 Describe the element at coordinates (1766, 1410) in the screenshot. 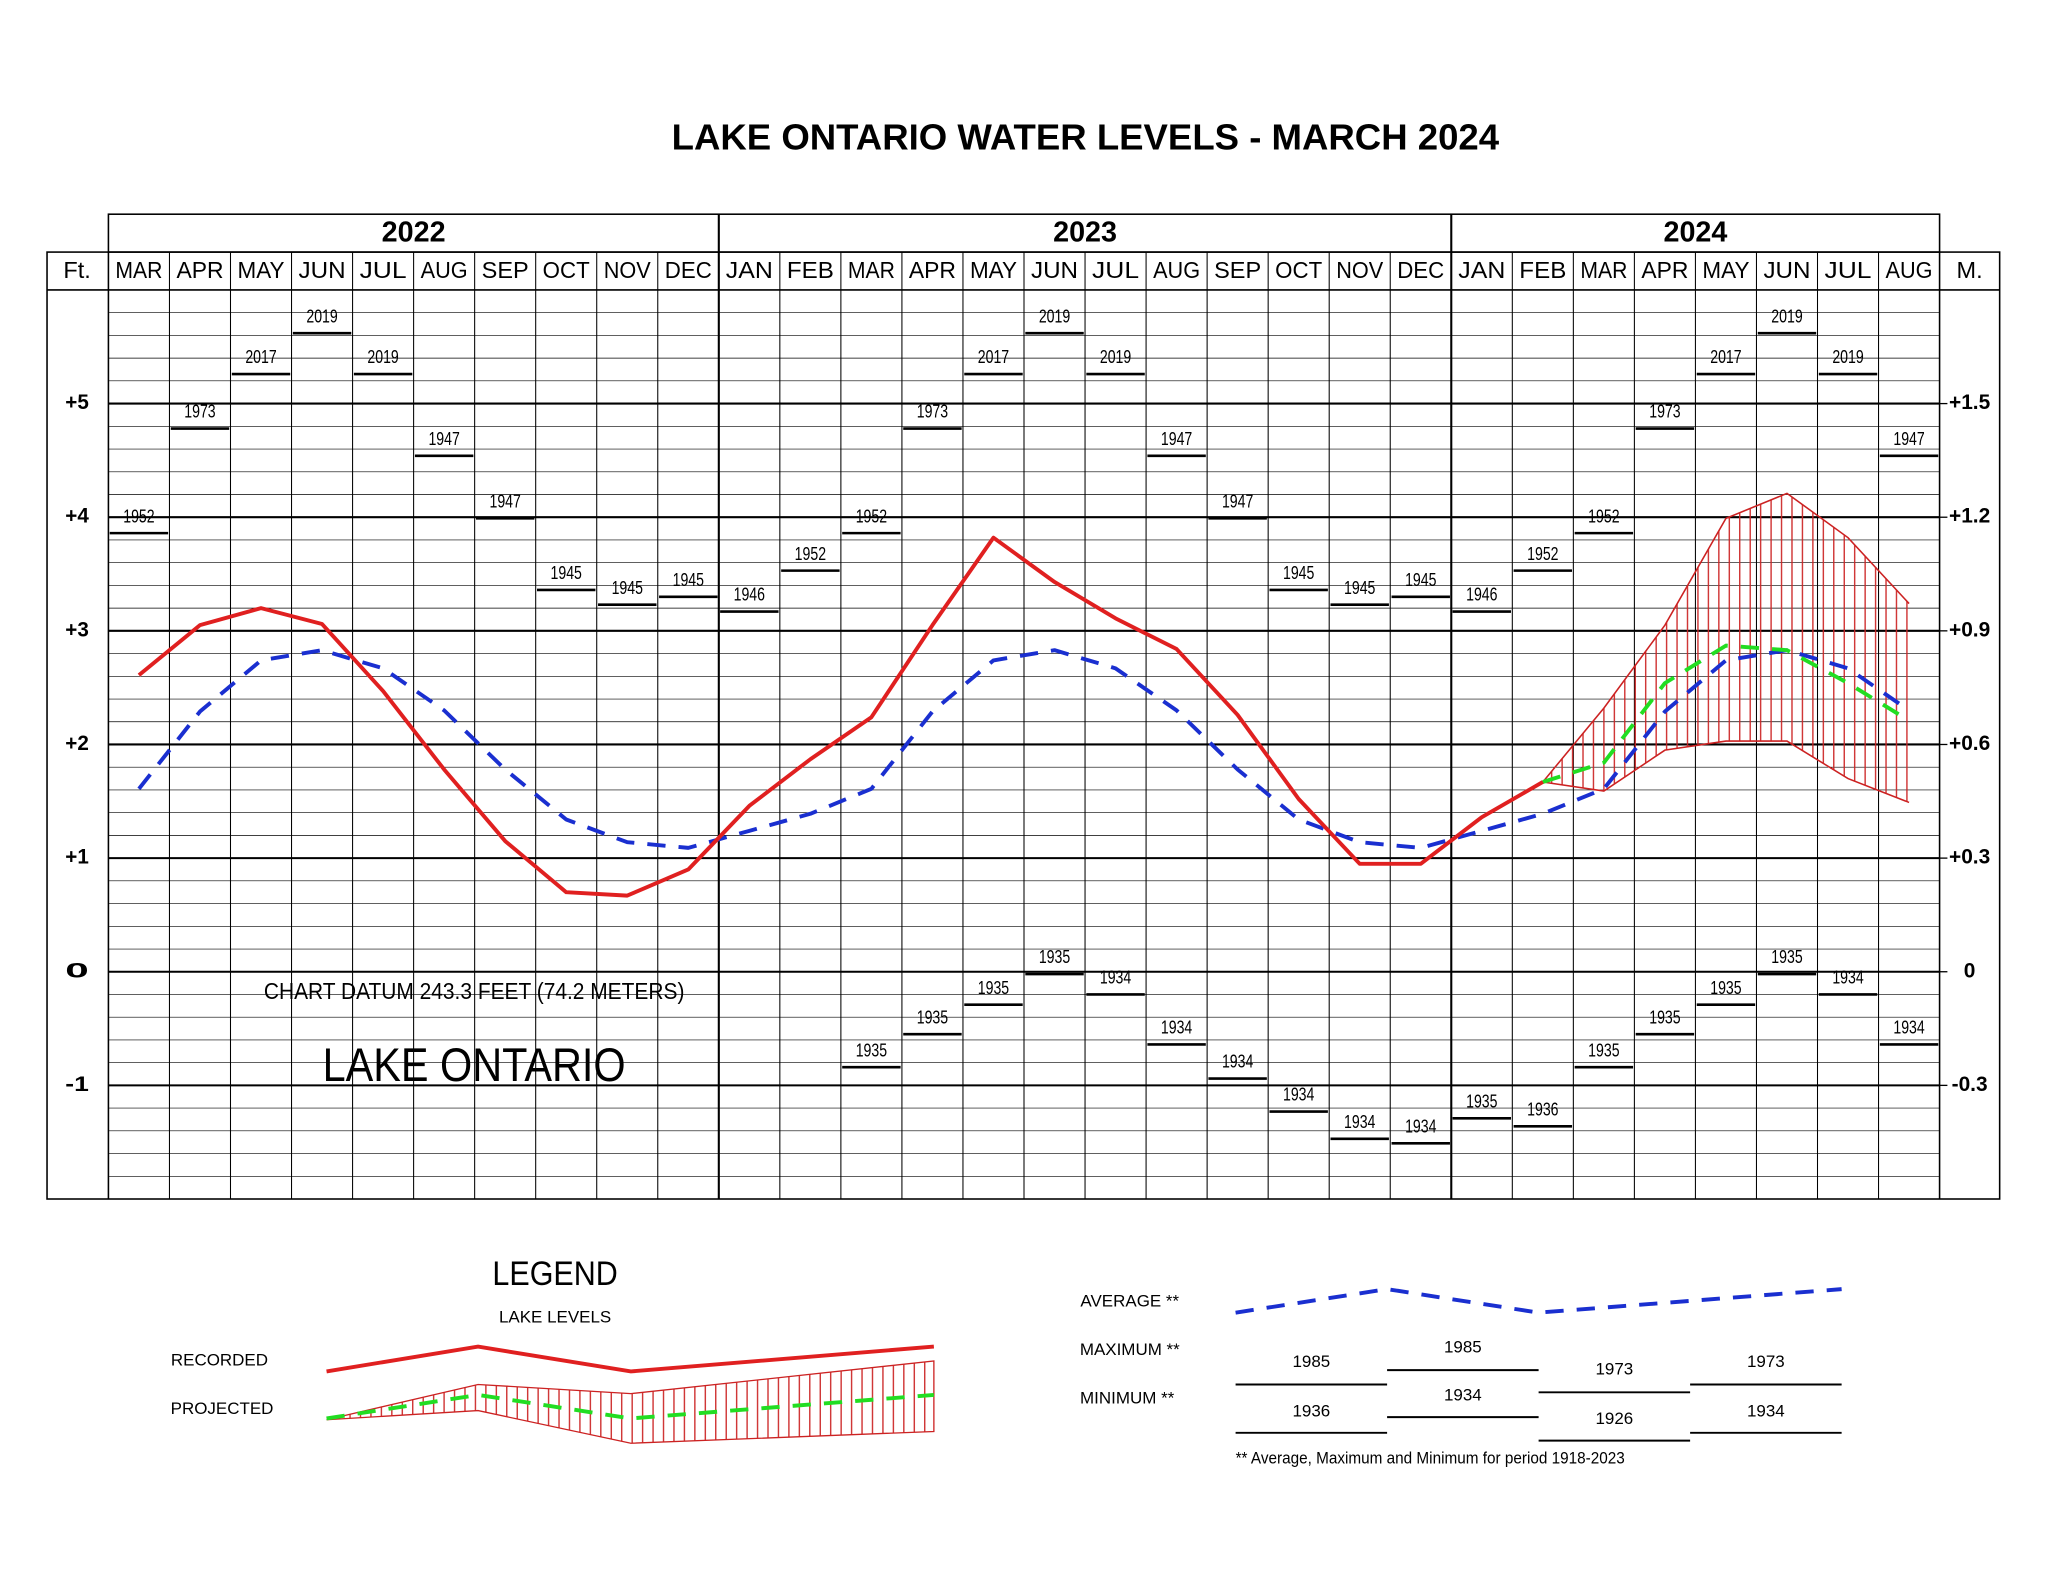

I see `legend-sample-year: 1934` at that location.